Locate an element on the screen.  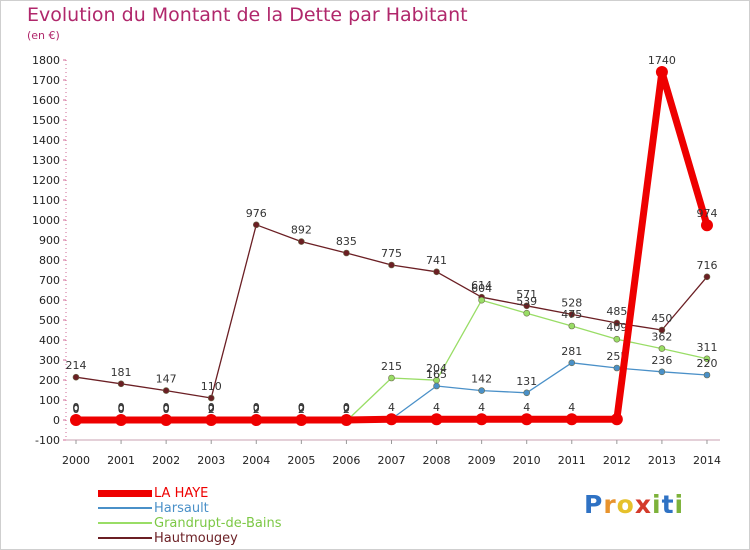
data-label-grandrupt-de-bains: 475 is located at coordinates (571, 314).